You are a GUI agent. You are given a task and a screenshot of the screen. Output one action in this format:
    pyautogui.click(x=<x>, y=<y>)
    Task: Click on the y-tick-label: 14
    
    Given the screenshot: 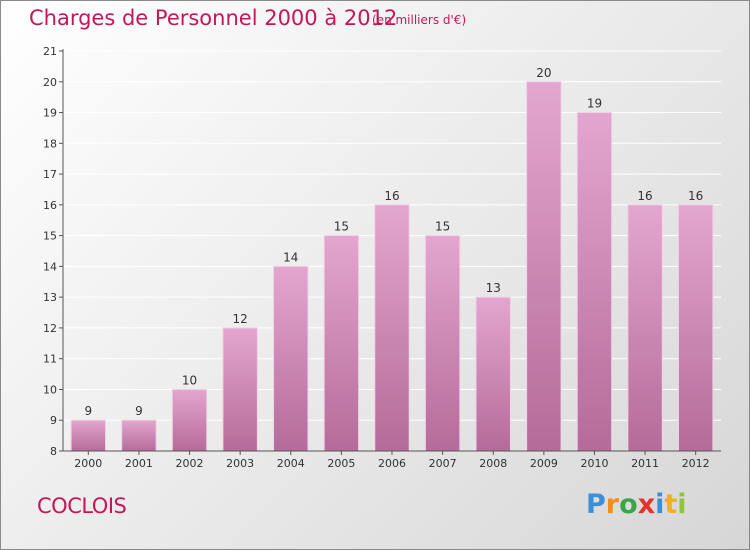 What is the action you would take?
    pyautogui.click(x=50, y=266)
    